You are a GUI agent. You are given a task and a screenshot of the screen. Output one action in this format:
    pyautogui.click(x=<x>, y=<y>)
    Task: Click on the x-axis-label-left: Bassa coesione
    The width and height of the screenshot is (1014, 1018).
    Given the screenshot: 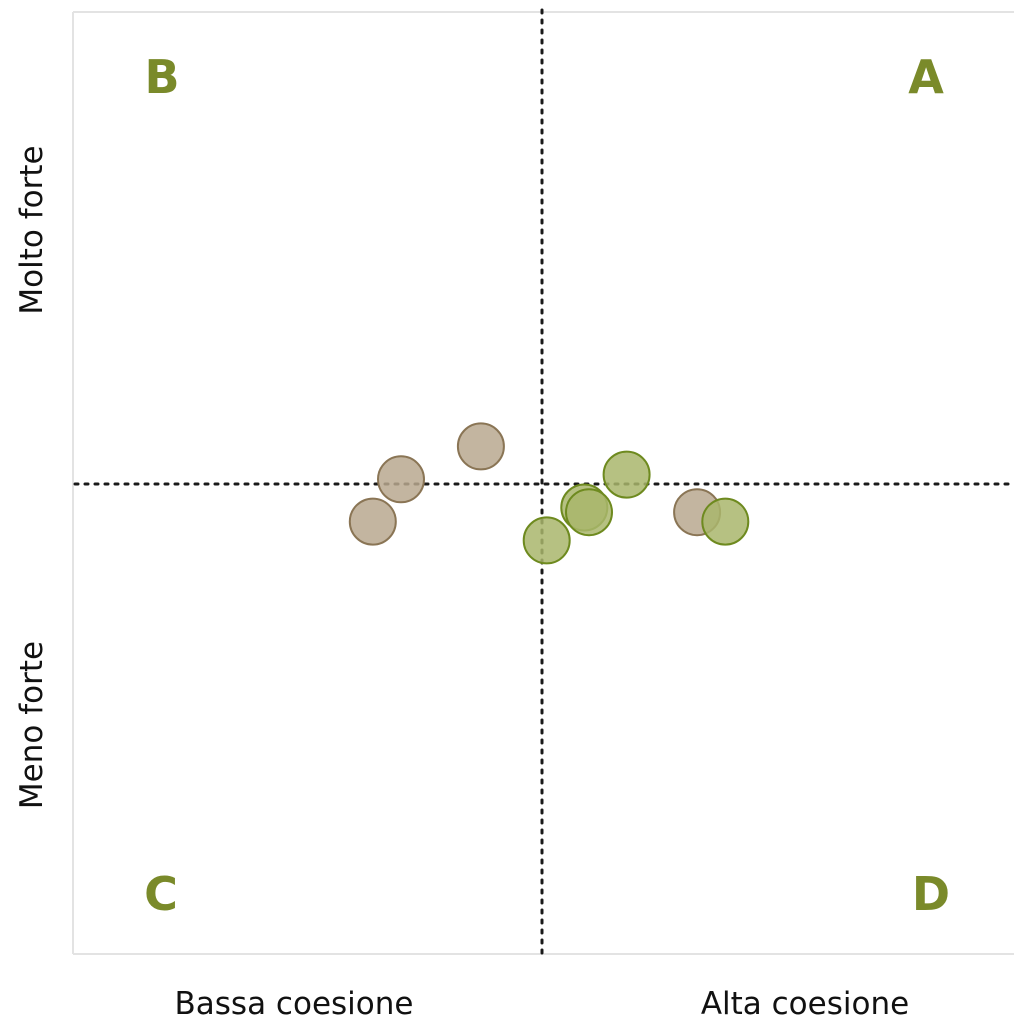 What is the action you would take?
    pyautogui.click(x=294, y=1002)
    